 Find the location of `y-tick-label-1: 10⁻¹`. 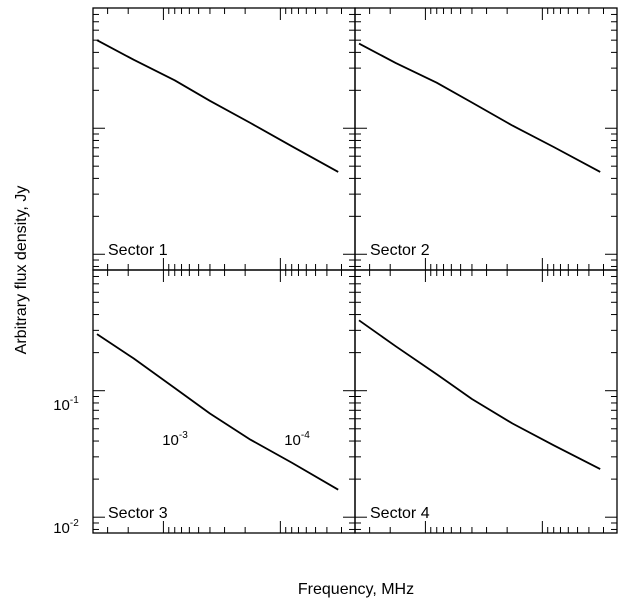

y-tick-label-1: 10⁻¹ is located at coordinates (66, 404).